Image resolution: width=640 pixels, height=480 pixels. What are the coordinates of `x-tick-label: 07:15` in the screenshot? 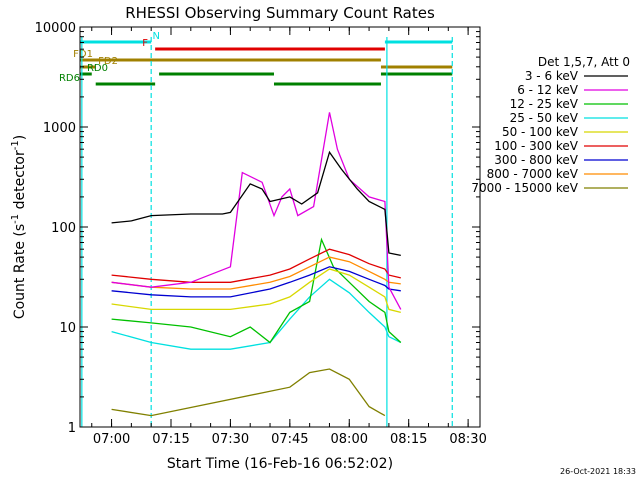 It's located at (170, 439).